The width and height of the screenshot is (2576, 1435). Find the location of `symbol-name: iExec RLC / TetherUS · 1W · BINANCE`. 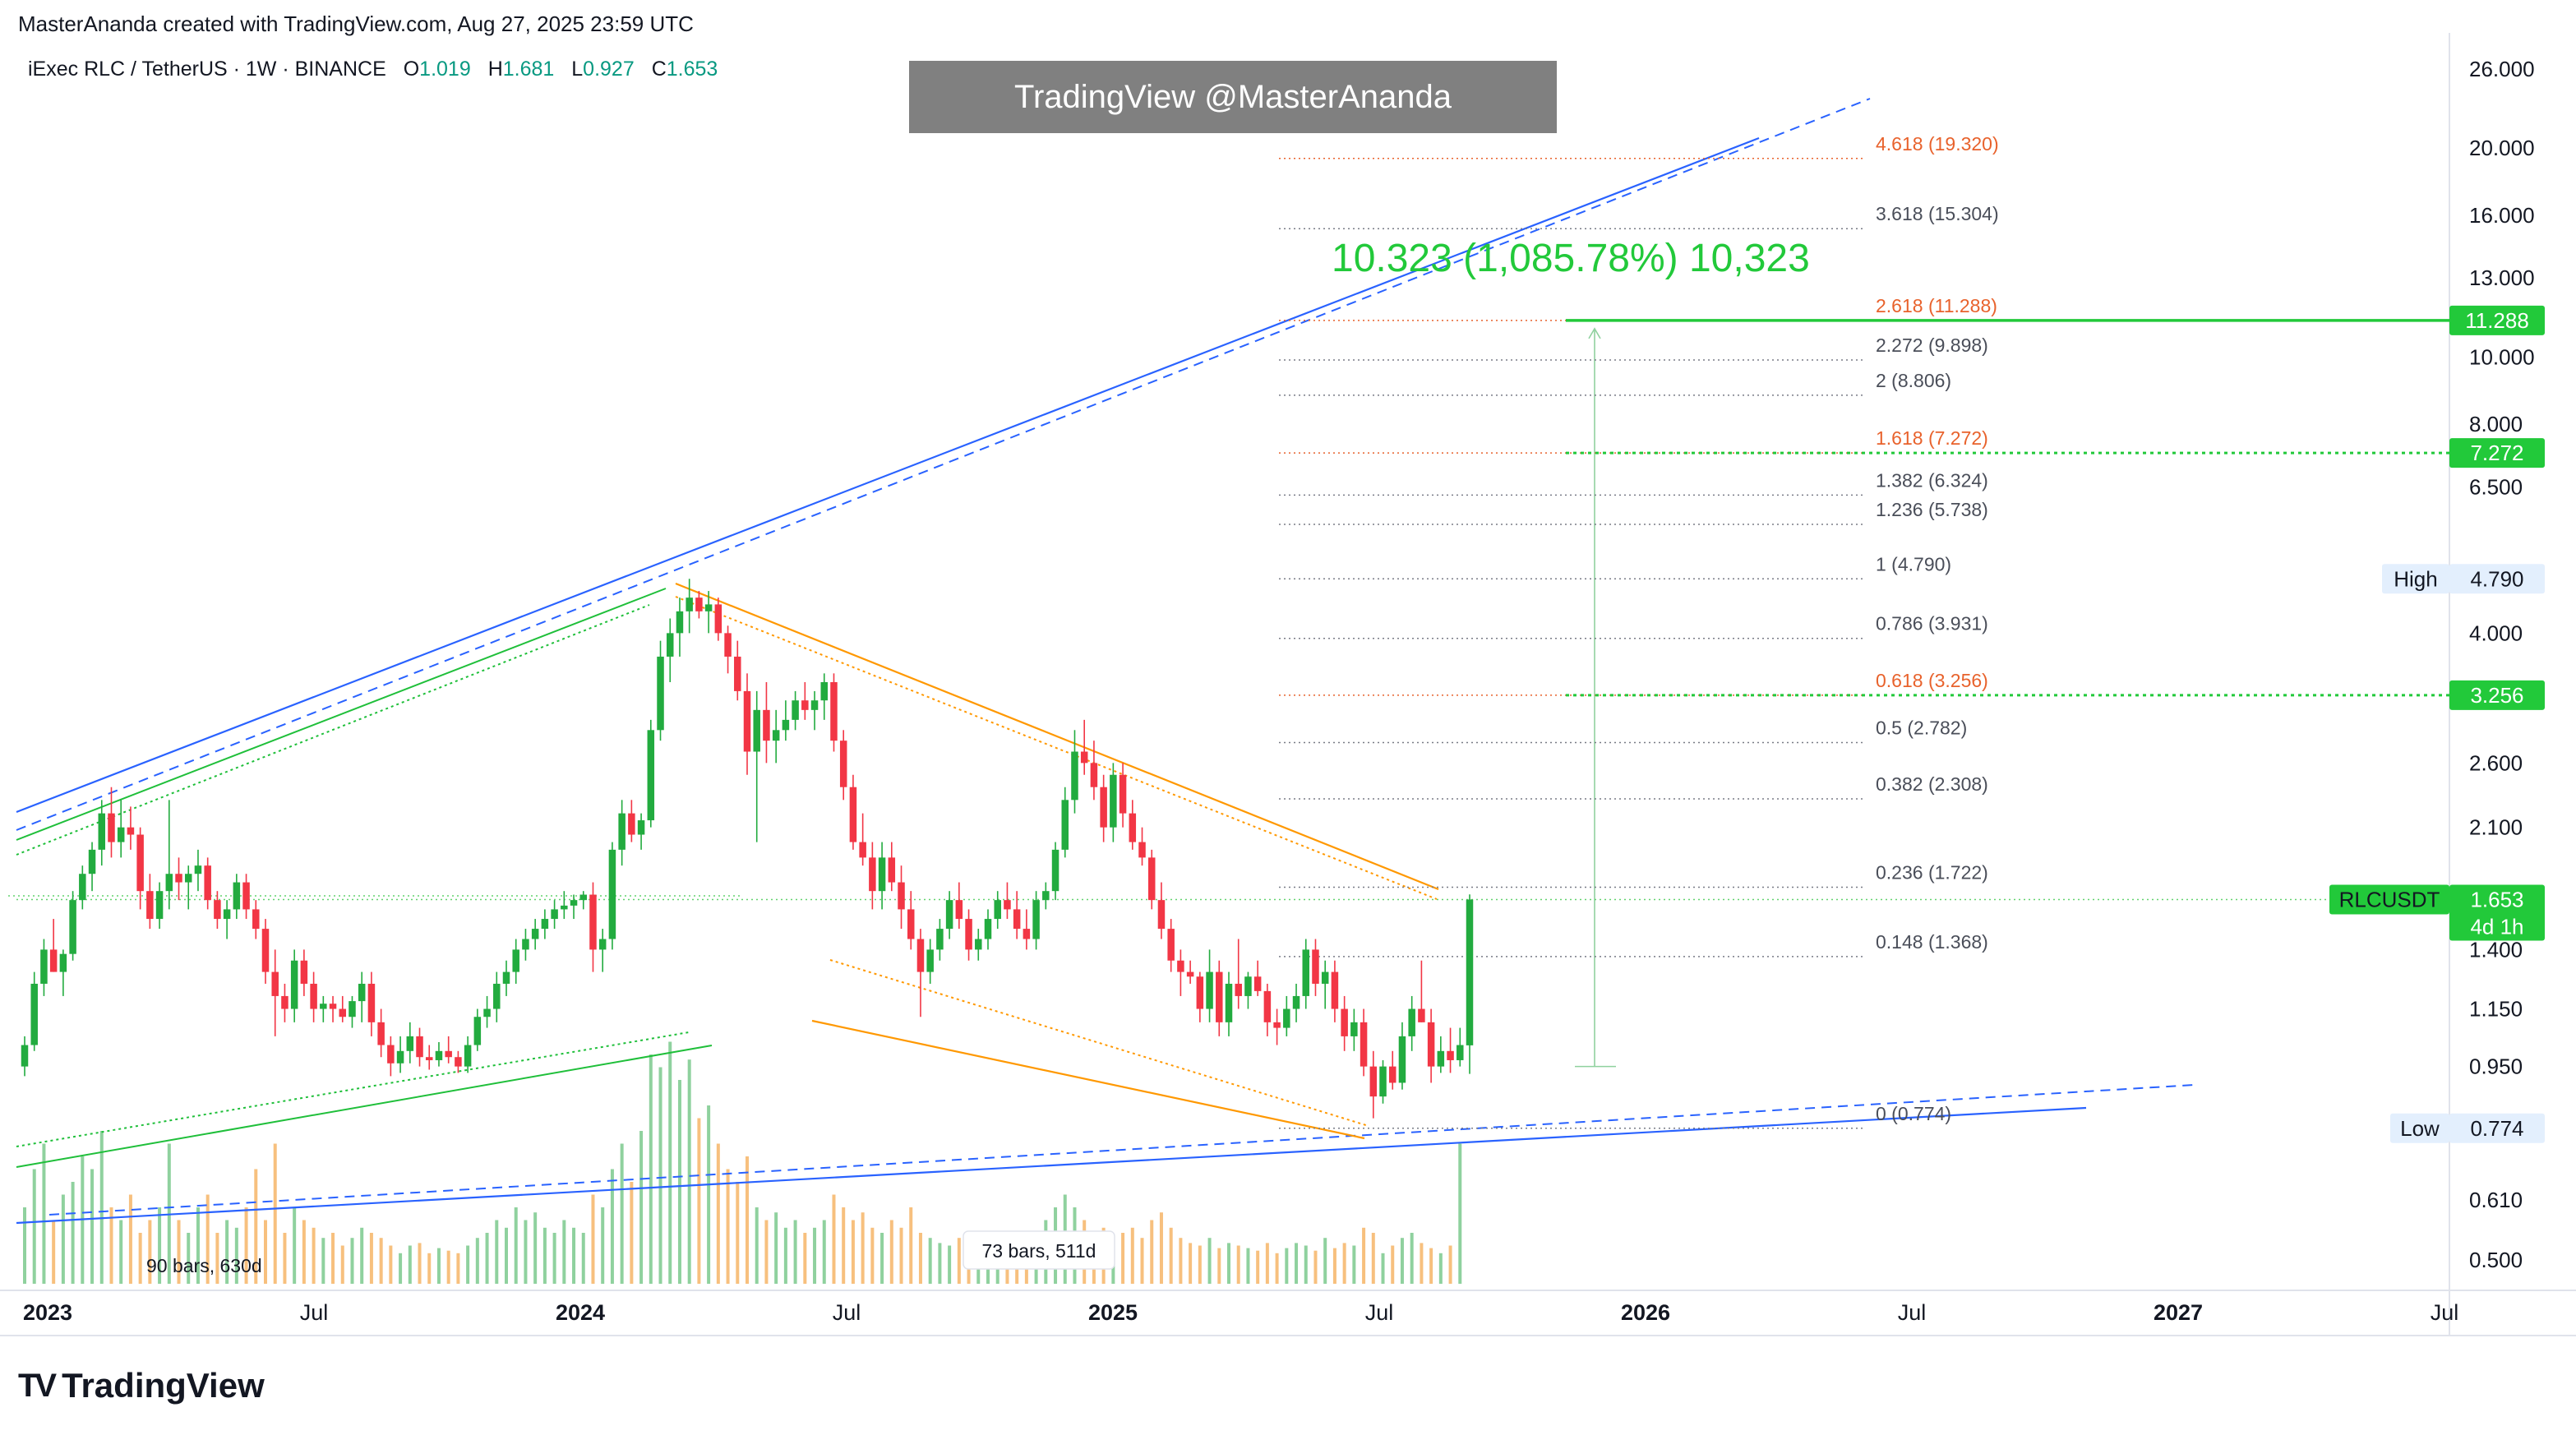

symbol-name: iExec RLC / TetherUS · 1W · BINANCE is located at coordinates (207, 69).